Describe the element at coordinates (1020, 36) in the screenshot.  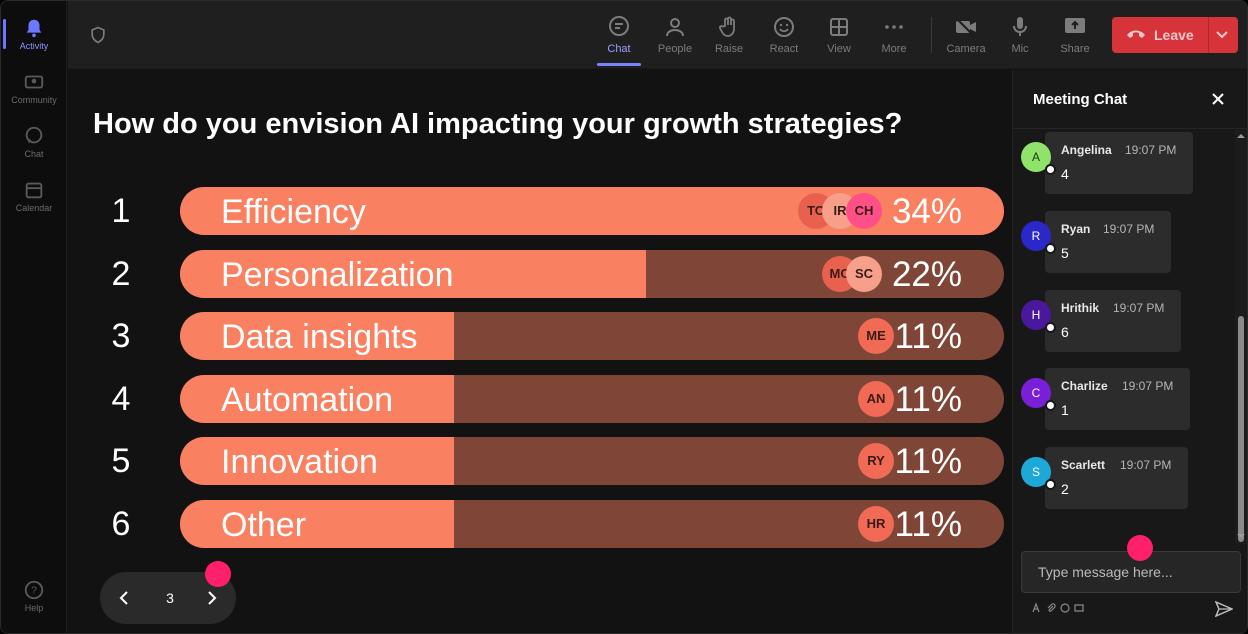
I see `toolbar-mic-button: Mic` at that location.